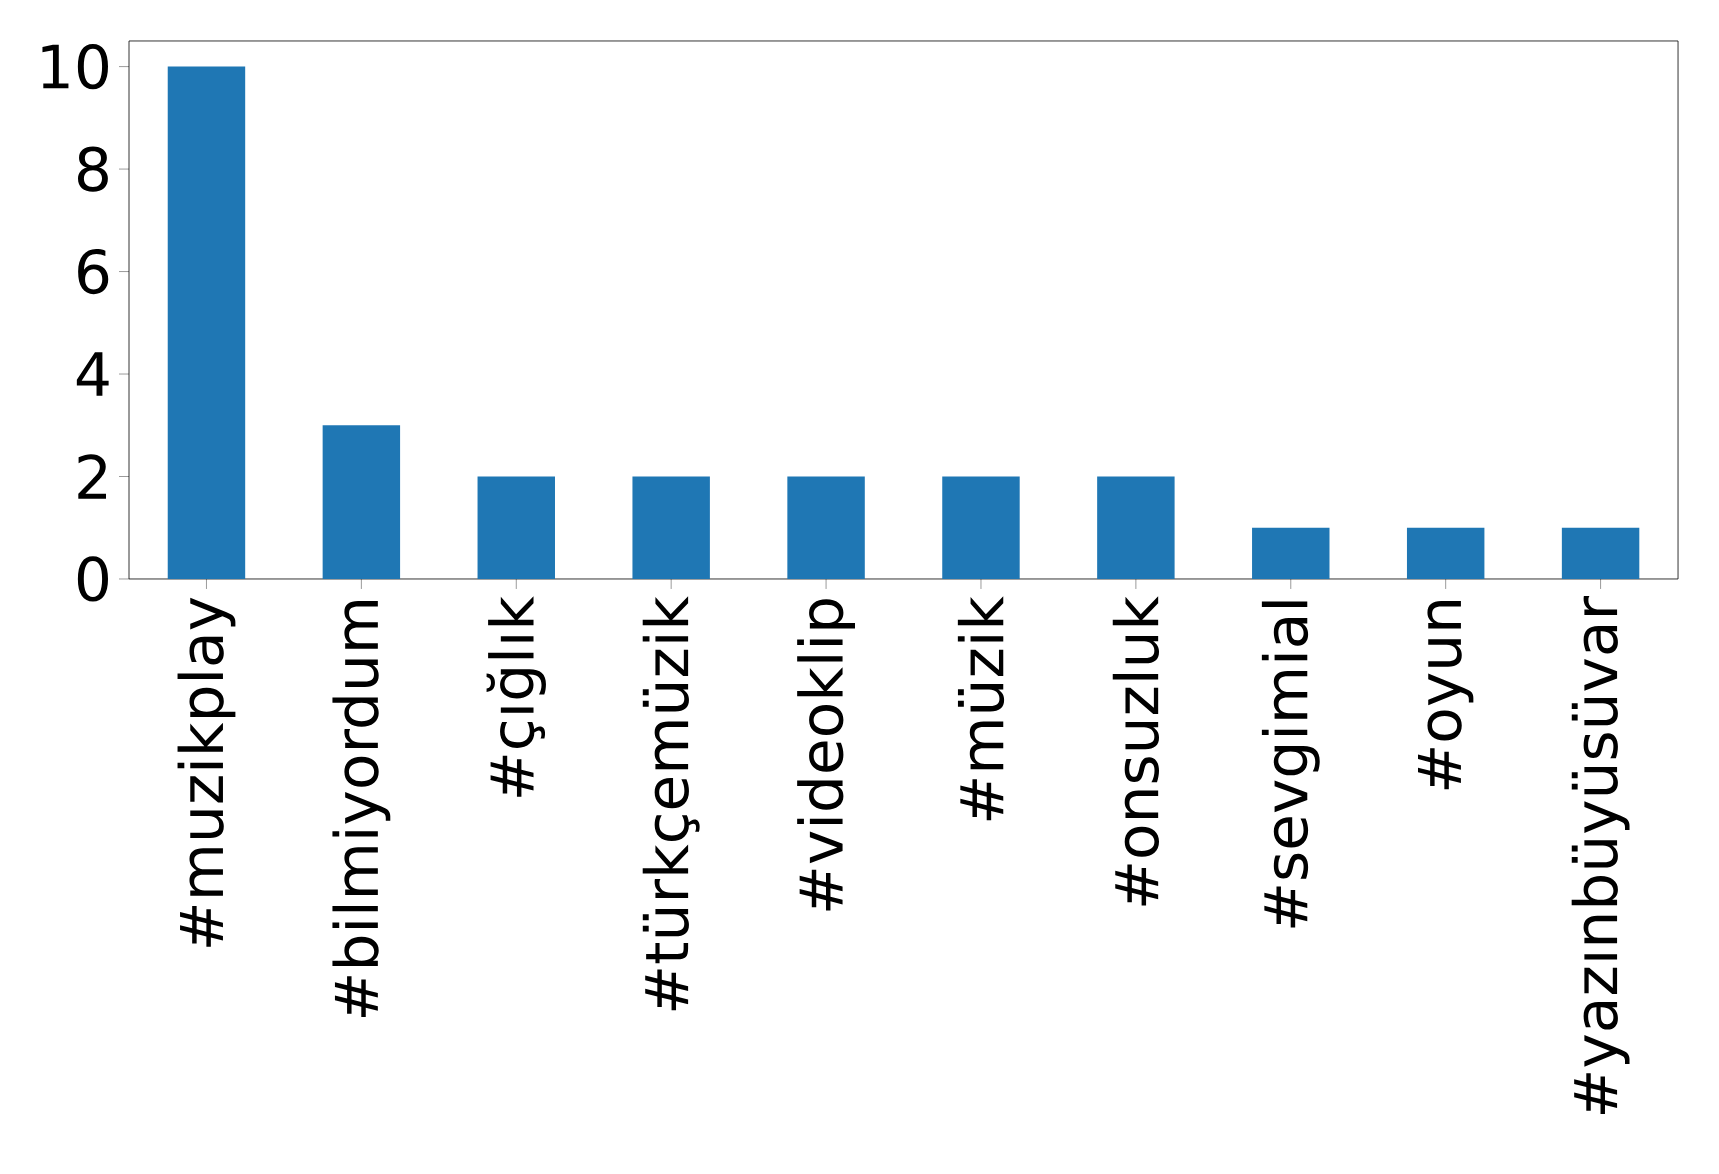 The height and width of the screenshot is (1174, 1719). I want to click on x-tick-label: #yazınbüyüsüvar, so click(1600, 855).